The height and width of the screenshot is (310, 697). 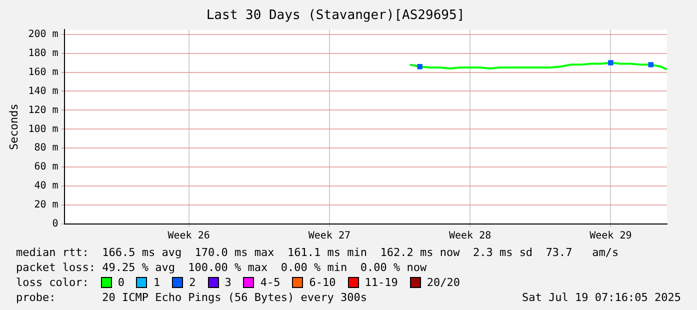 I want to click on legend-label: 2, so click(x=192, y=282).